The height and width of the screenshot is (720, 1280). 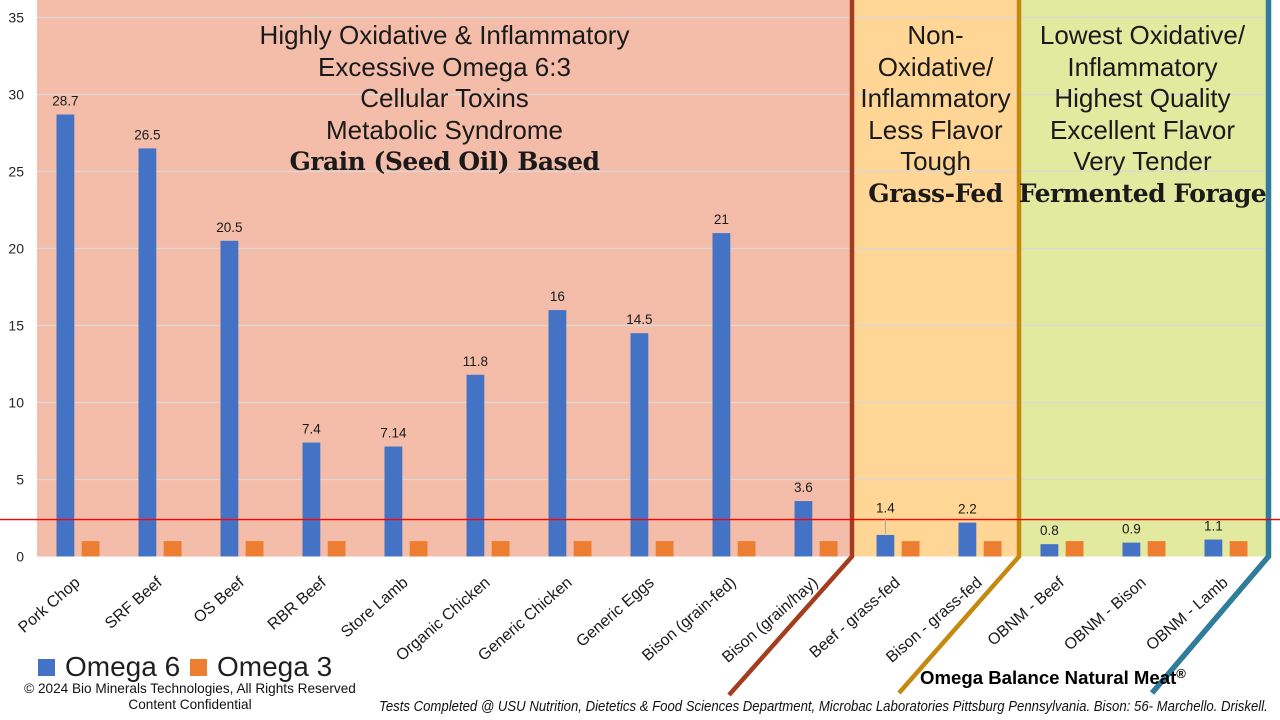 I want to click on region-0-line-0: Highly Oxidative & Inflammatory, so click(x=444, y=35).